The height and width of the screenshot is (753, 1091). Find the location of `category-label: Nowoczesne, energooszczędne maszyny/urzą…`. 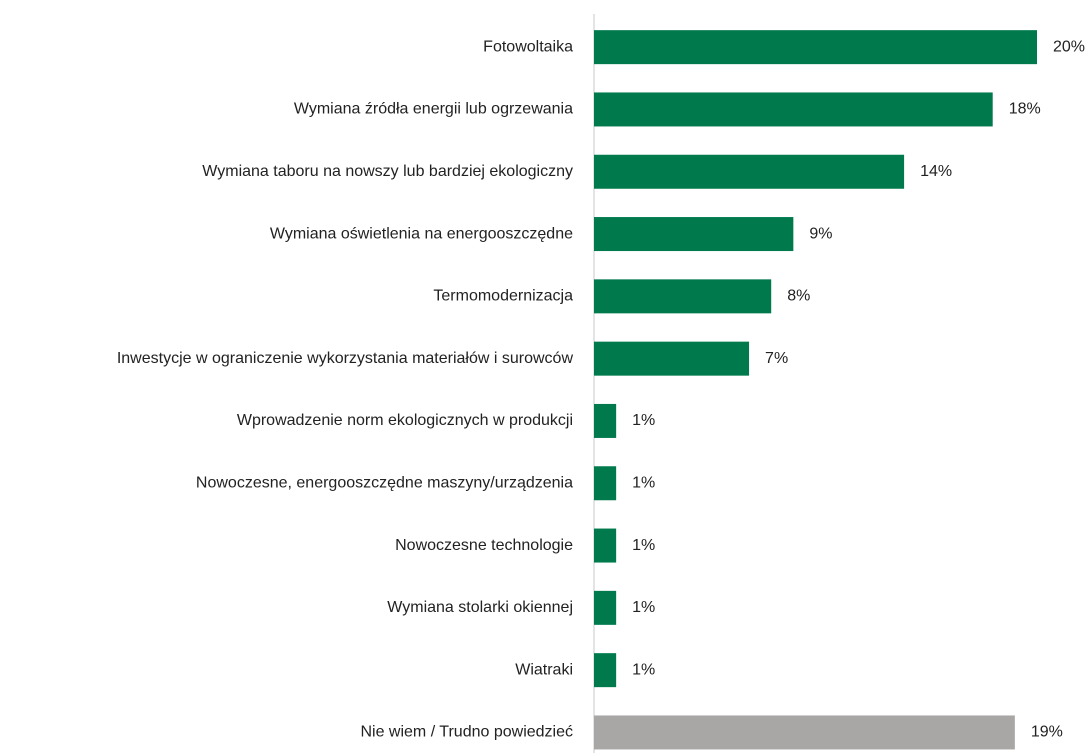

category-label: Nowoczesne, energooszczędne maszyny/urzą… is located at coordinates (384, 482).